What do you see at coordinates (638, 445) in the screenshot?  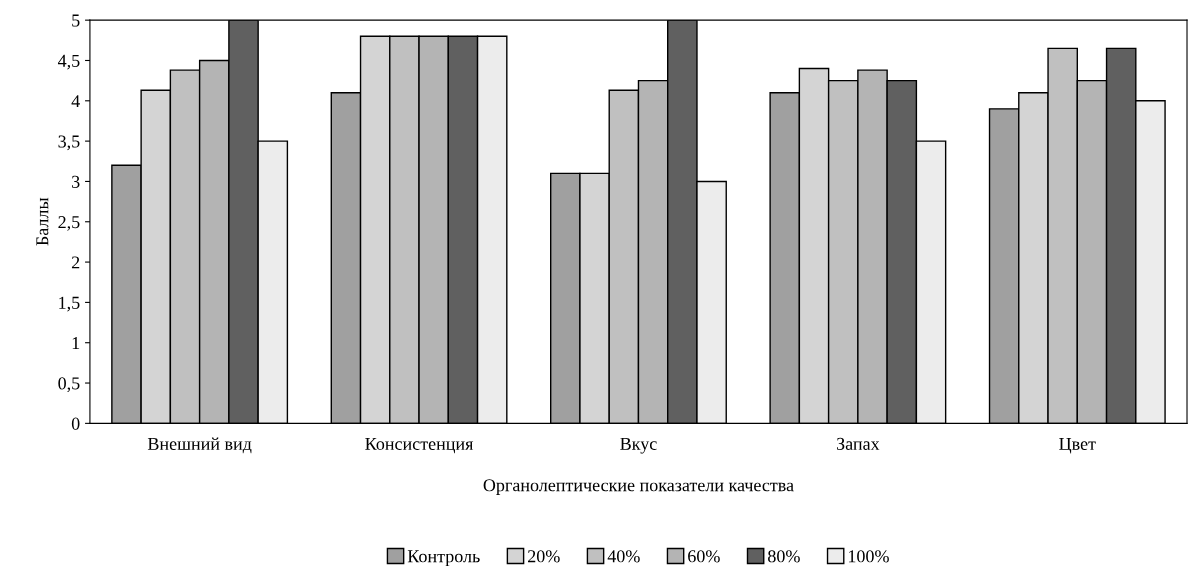 I see `x-tick-label: Вкус` at bounding box center [638, 445].